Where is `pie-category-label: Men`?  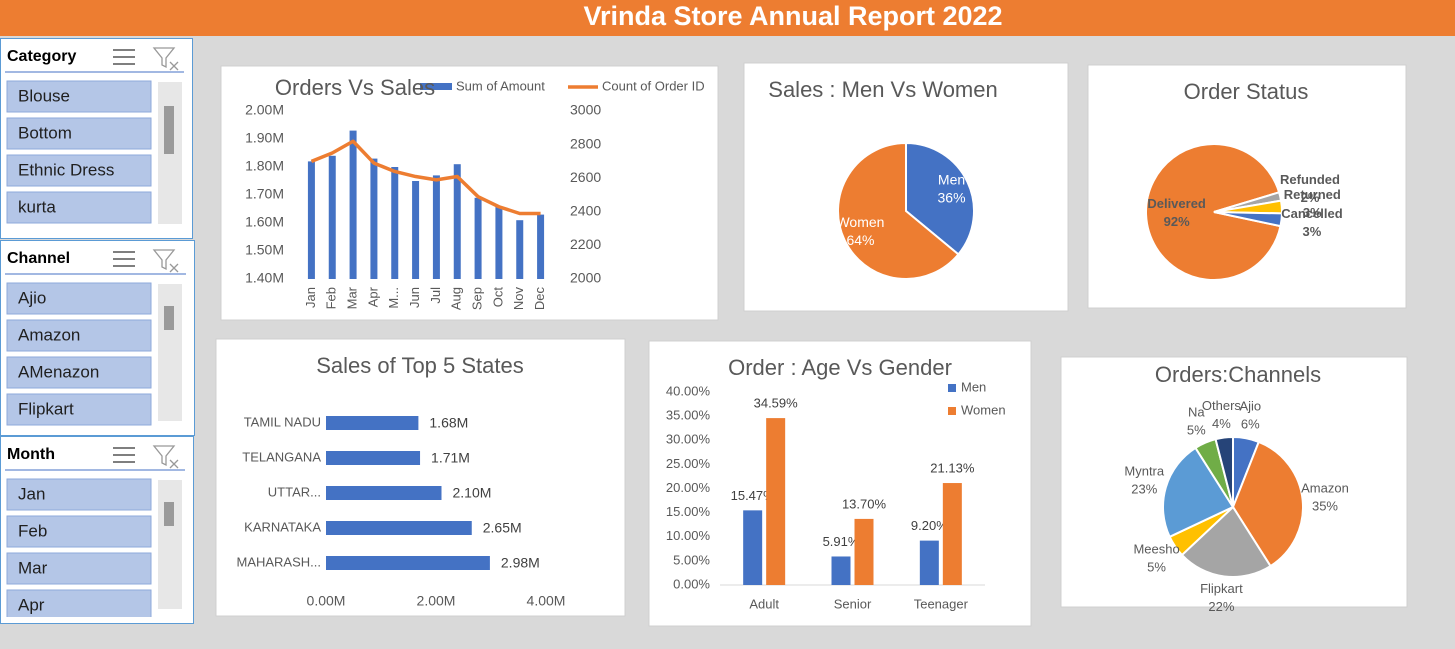
pie-category-label: Men is located at coordinates (951, 179).